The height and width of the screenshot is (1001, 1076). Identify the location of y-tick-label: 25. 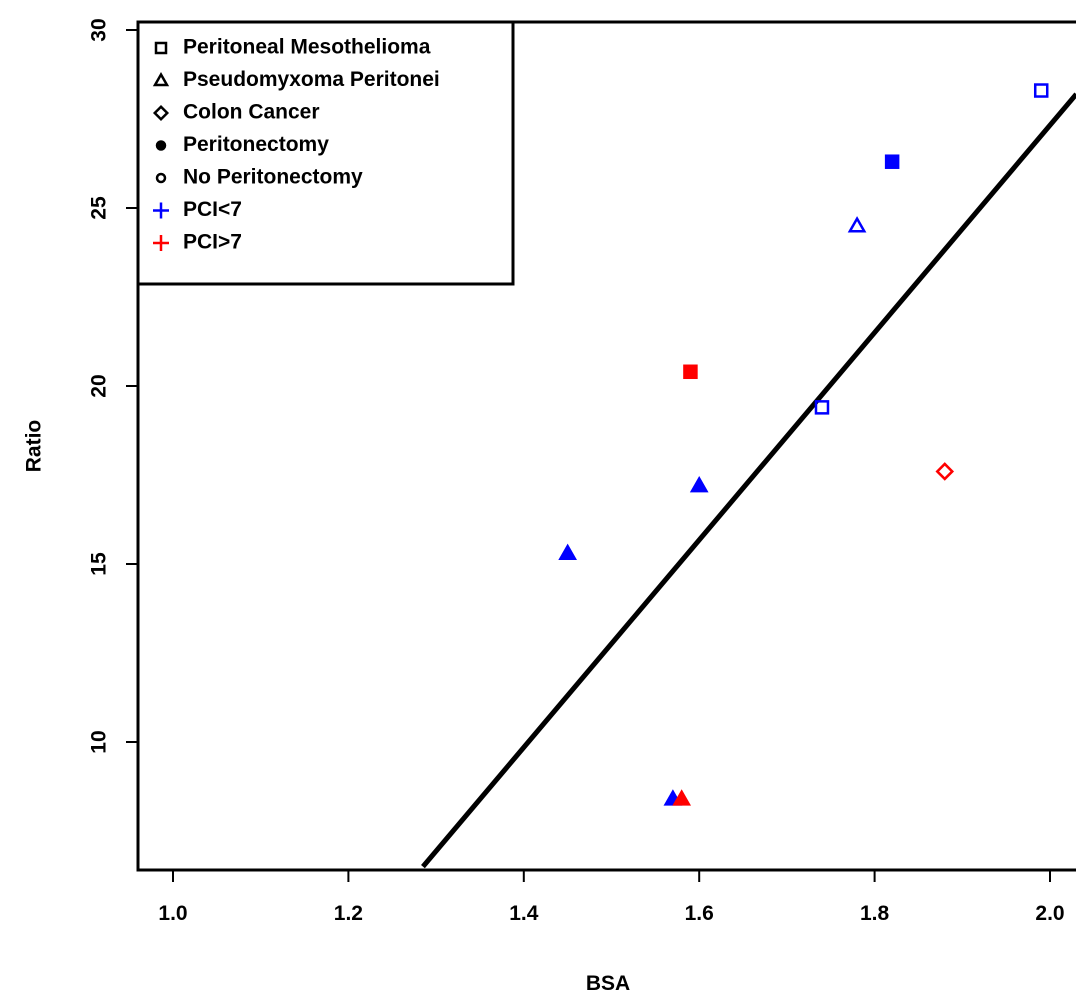
(99, 208).